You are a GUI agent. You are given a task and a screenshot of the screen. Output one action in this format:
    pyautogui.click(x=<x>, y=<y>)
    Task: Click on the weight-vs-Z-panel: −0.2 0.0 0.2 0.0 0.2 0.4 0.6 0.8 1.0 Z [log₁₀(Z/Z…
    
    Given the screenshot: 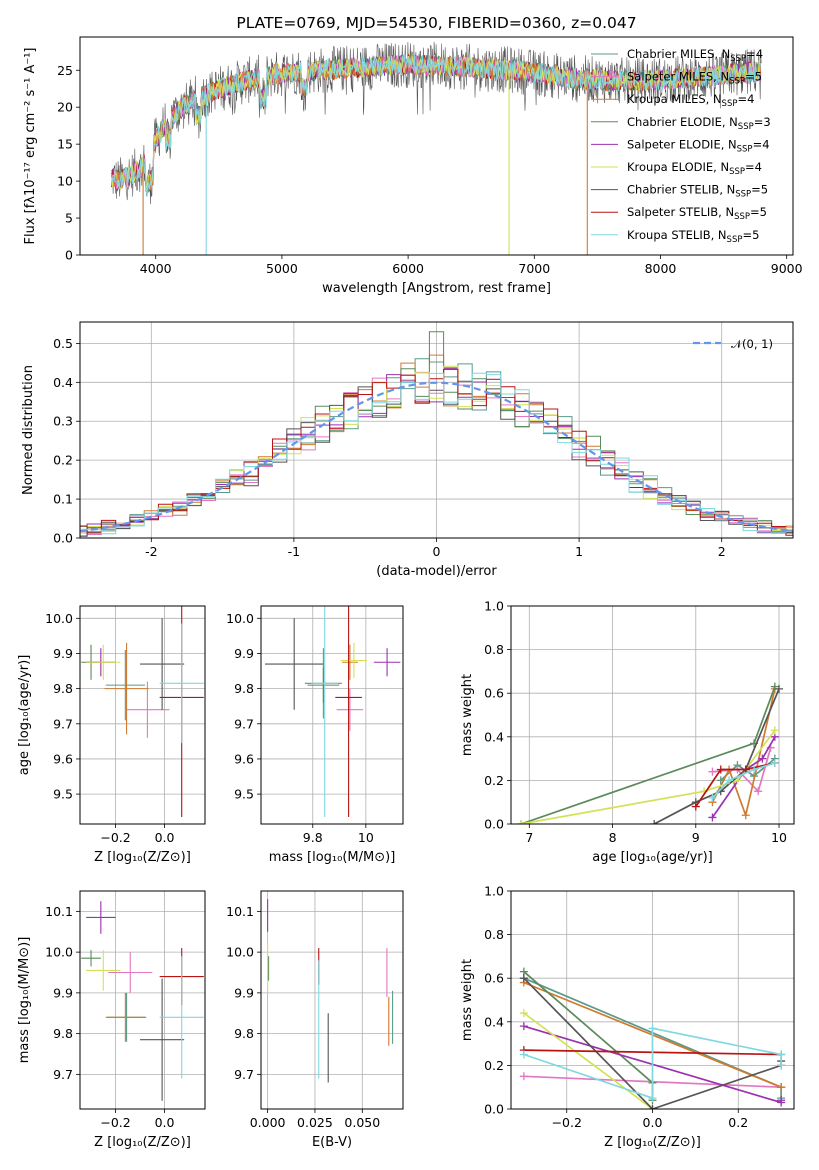 What is the action you would take?
    pyautogui.click(x=627, y=1017)
    